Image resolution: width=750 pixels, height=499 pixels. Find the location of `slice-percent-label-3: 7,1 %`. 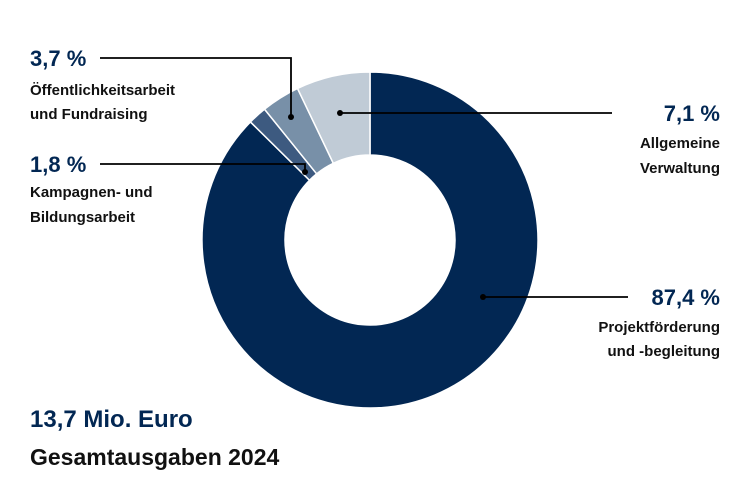

slice-percent-label-3: 7,1 % is located at coordinates (692, 113).